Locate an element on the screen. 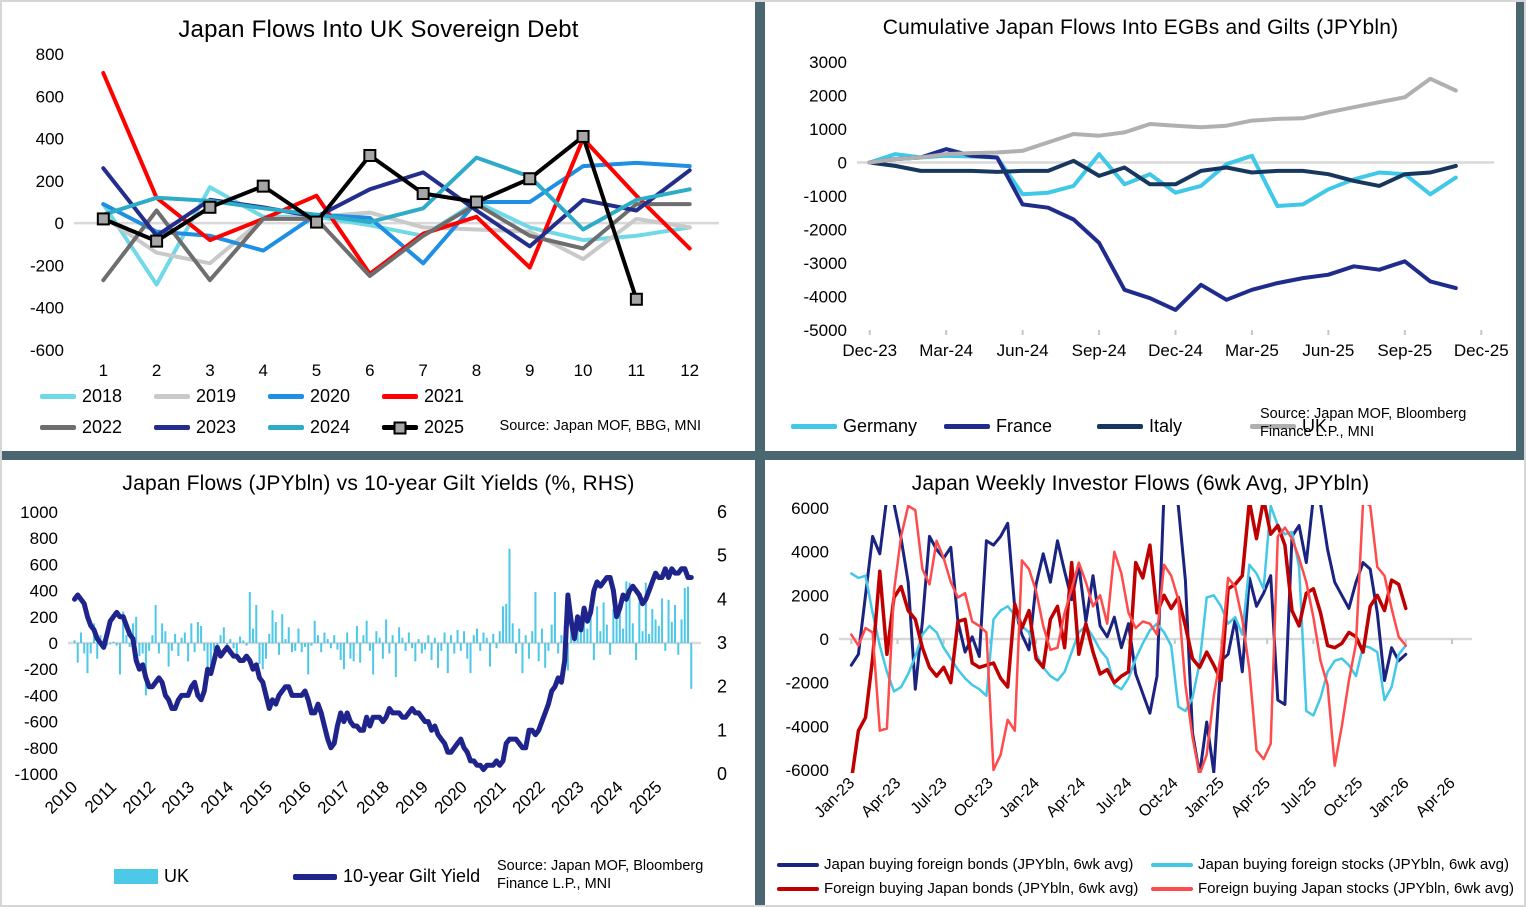 This screenshot has height=907, width=1526. legend-swatch-germany is located at coordinates (814, 426).